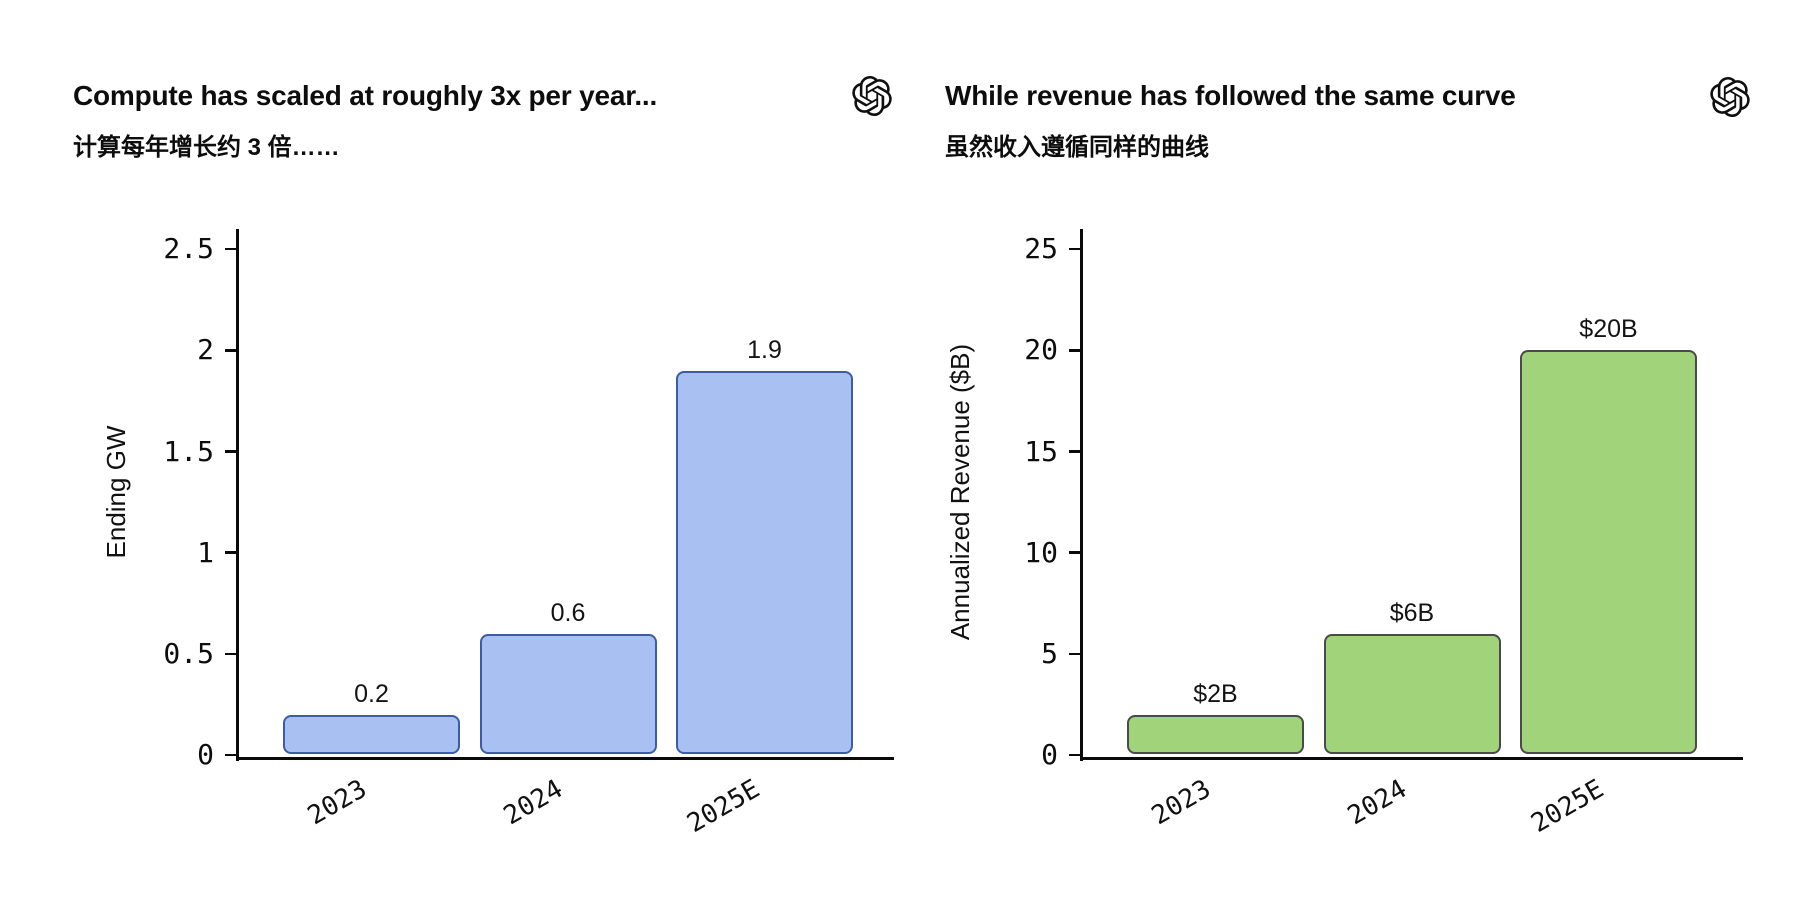 Image resolution: width=1812 pixels, height=912 pixels. What do you see at coordinates (1041, 451) in the screenshot?
I see `y-tick-label: 15` at bounding box center [1041, 451].